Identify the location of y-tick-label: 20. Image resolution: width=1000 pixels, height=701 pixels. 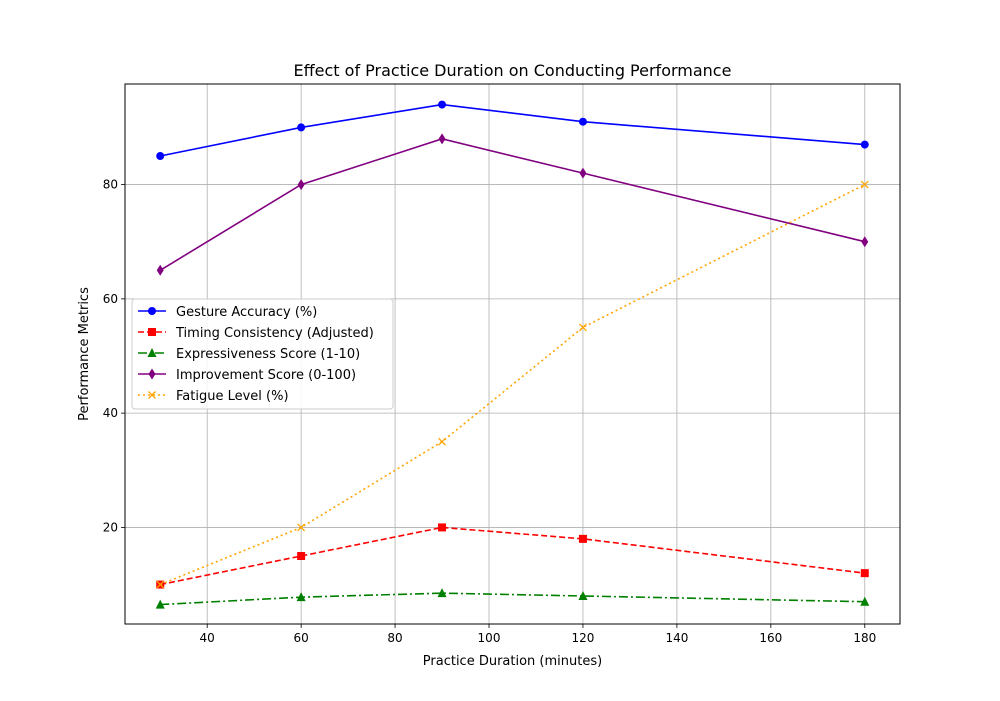
(110, 527).